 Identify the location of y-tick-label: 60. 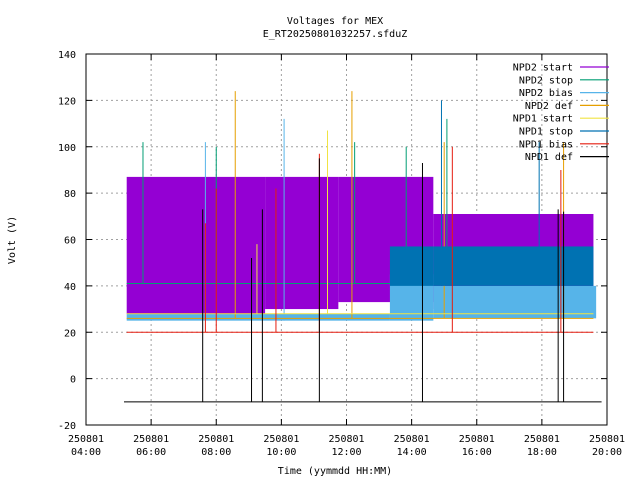
(70, 241).